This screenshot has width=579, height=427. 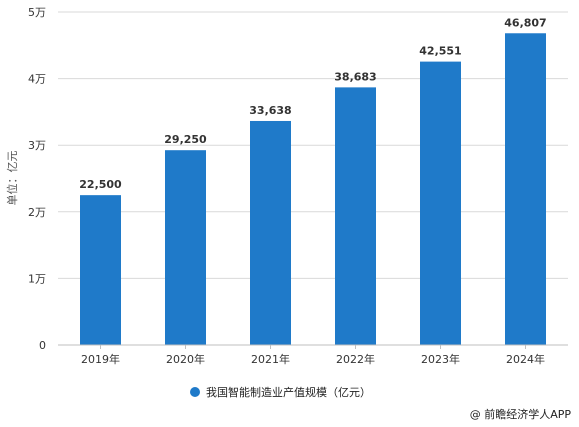 I want to click on data-label: 46,807, so click(x=525, y=22).